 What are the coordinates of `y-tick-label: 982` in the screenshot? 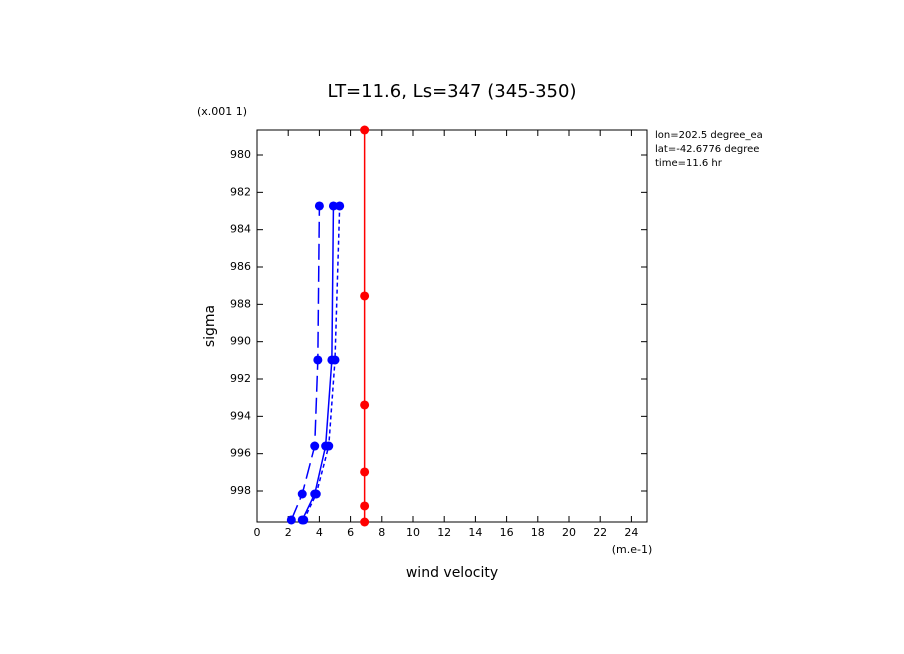 It's located at (240, 191).